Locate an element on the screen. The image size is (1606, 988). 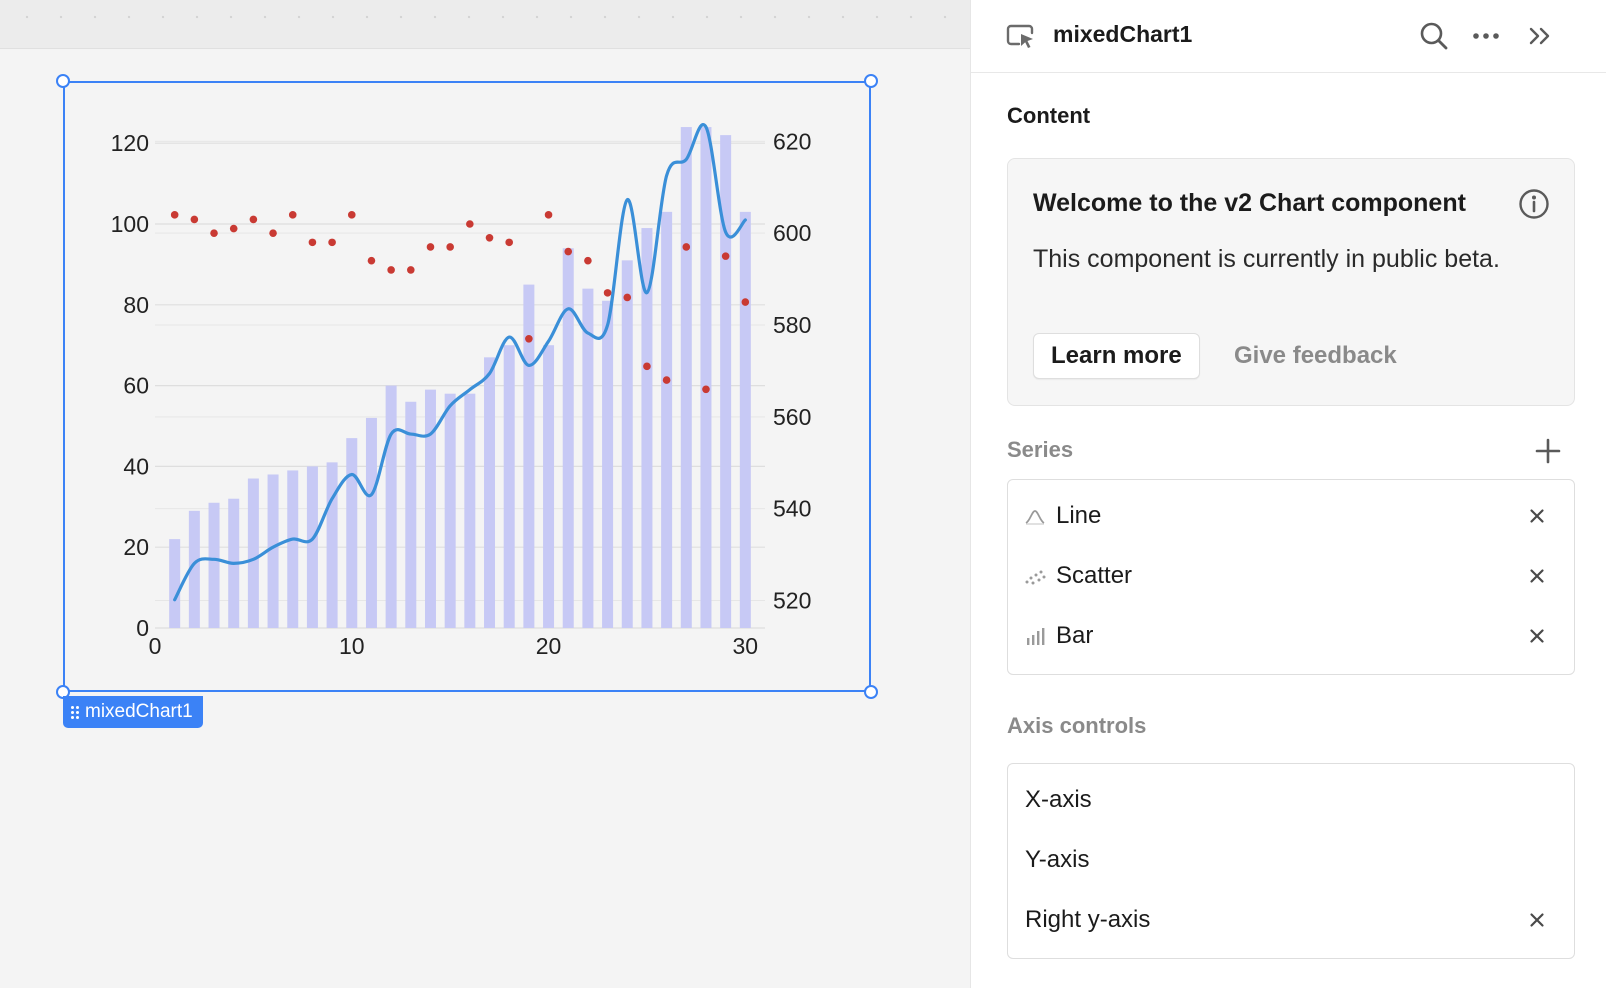
component-name-label: mixedChart1 is located at coordinates (139, 711).